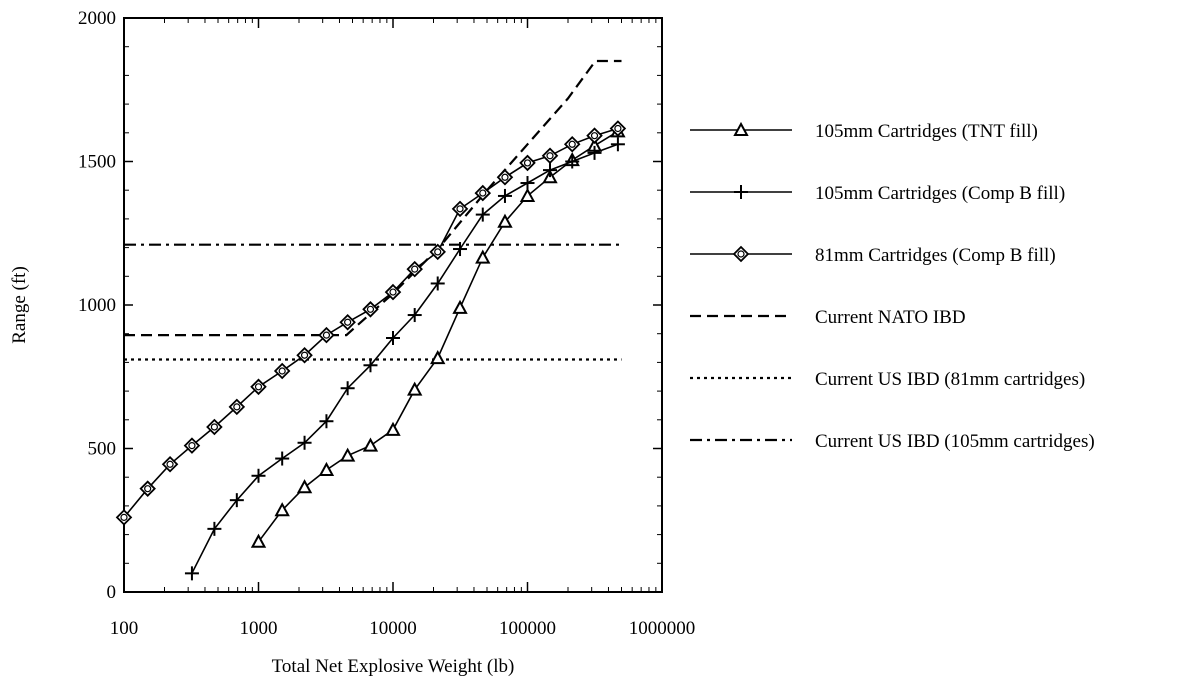 This screenshot has width=1190, height=683. I want to click on legend-item: Current NATO IBD, so click(828, 317).